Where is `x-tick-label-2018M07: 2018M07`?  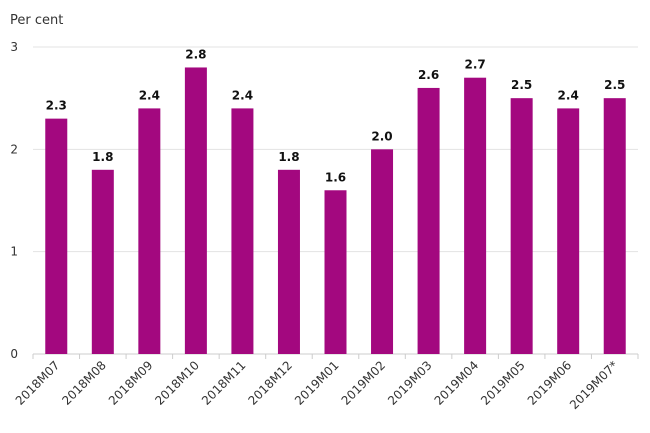
x-tick-label-2018M07: 2018M07 is located at coordinates (38, 383).